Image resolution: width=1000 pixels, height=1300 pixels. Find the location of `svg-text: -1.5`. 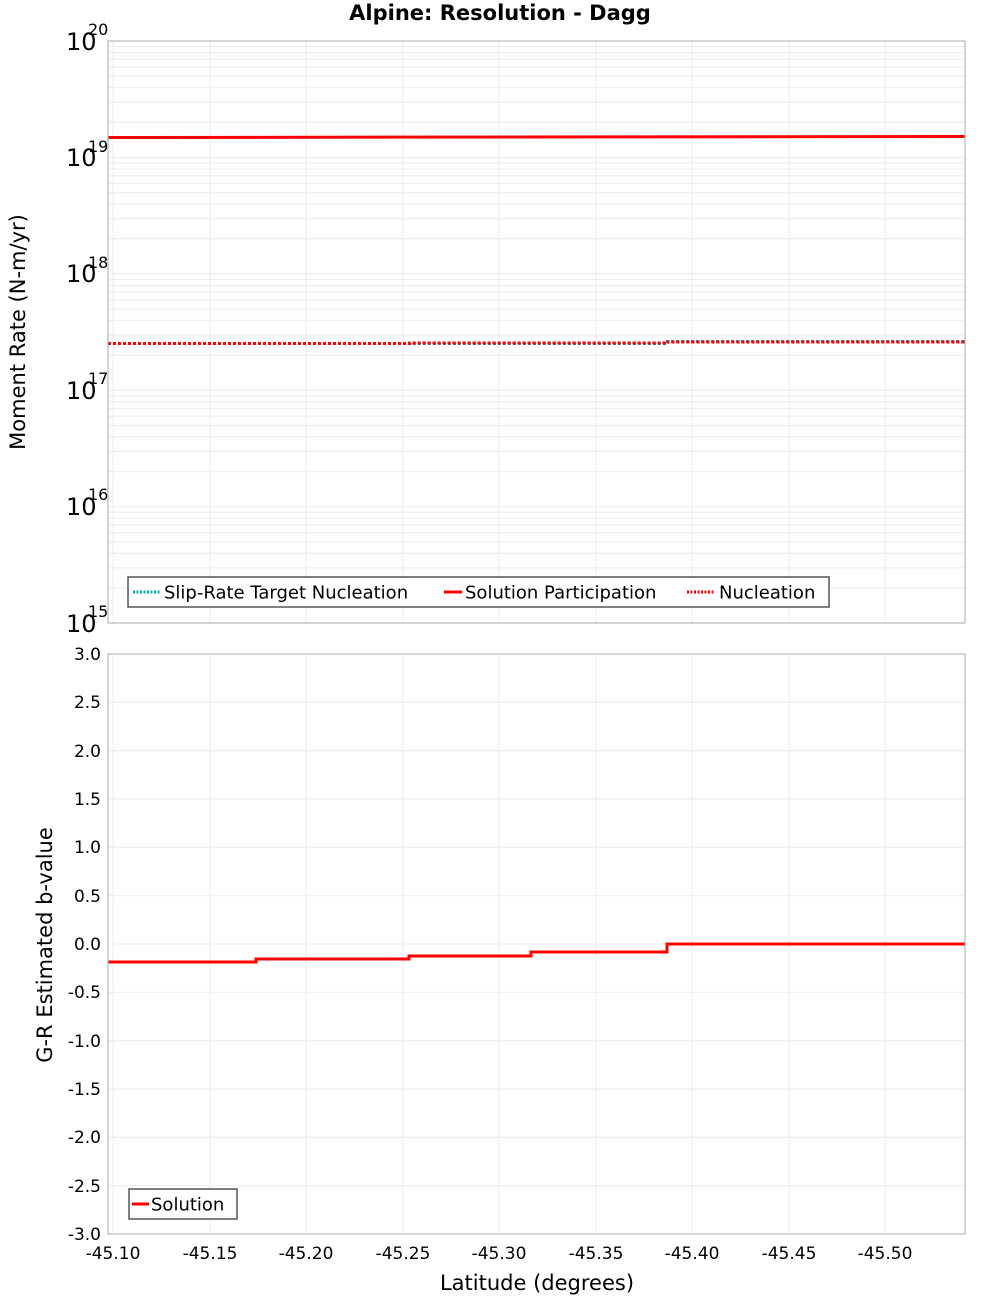

svg-text: -1.5 is located at coordinates (84, 1090).